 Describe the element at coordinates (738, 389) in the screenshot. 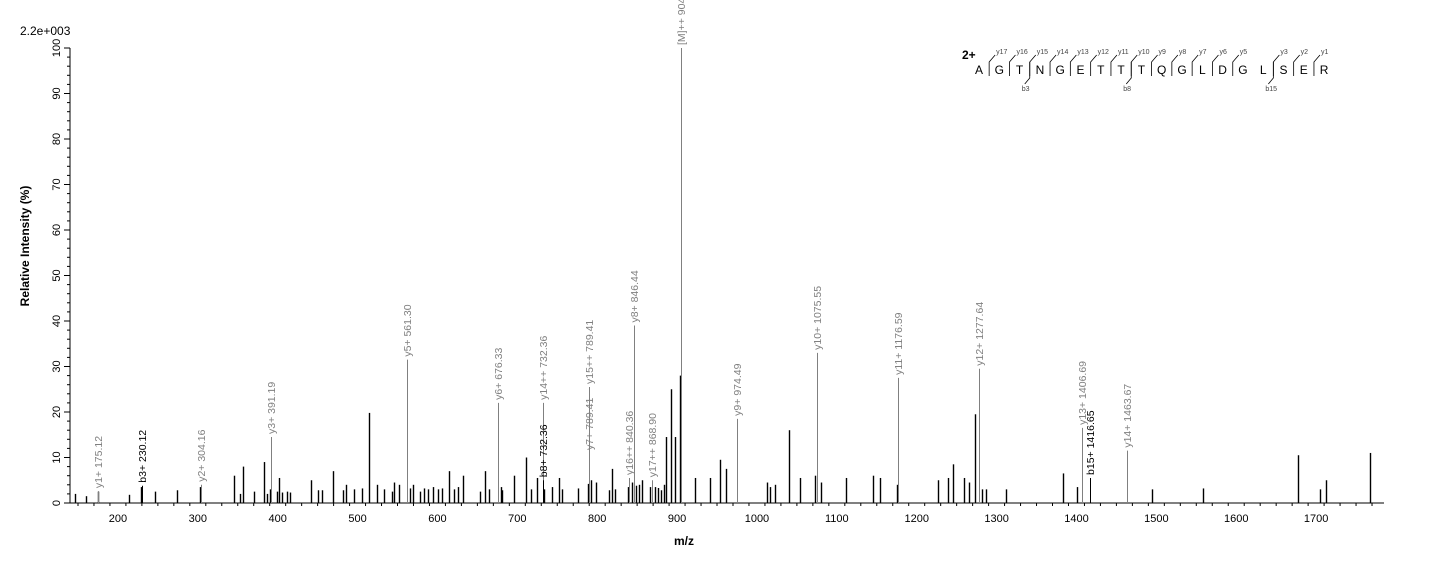

I see `peak-label: y9+ 974.49` at that location.